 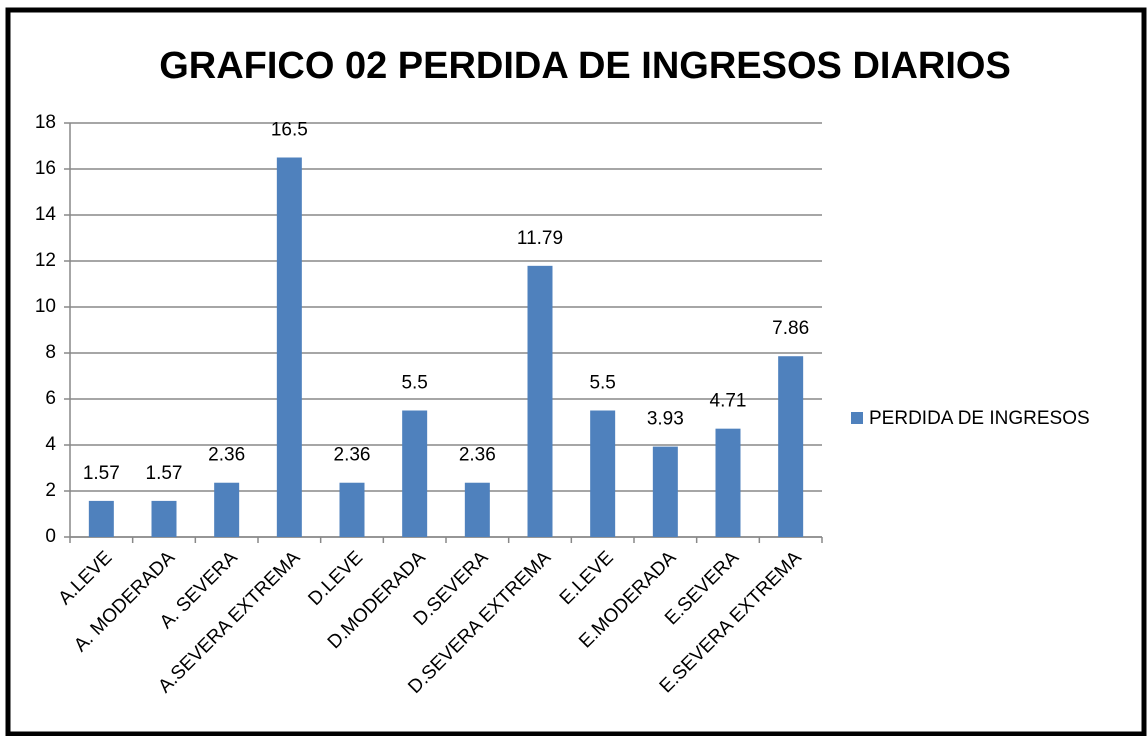 What do you see at coordinates (50, 352) in the screenshot?
I see `y-tick-label: 8` at bounding box center [50, 352].